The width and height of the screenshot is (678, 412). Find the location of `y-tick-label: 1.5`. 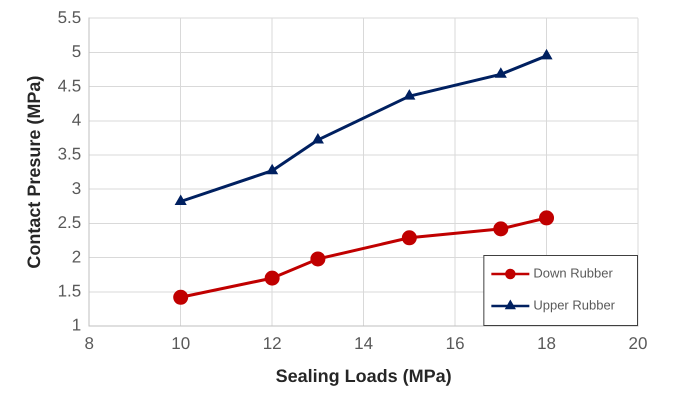

y-tick-label: 1.5 is located at coordinates (70, 290).